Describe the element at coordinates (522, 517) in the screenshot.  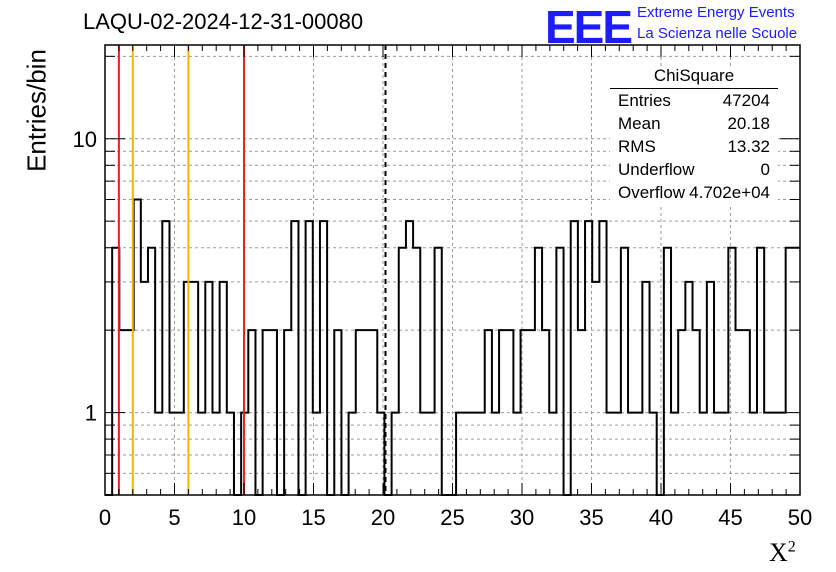
I see `x-tick-label: 30` at that location.